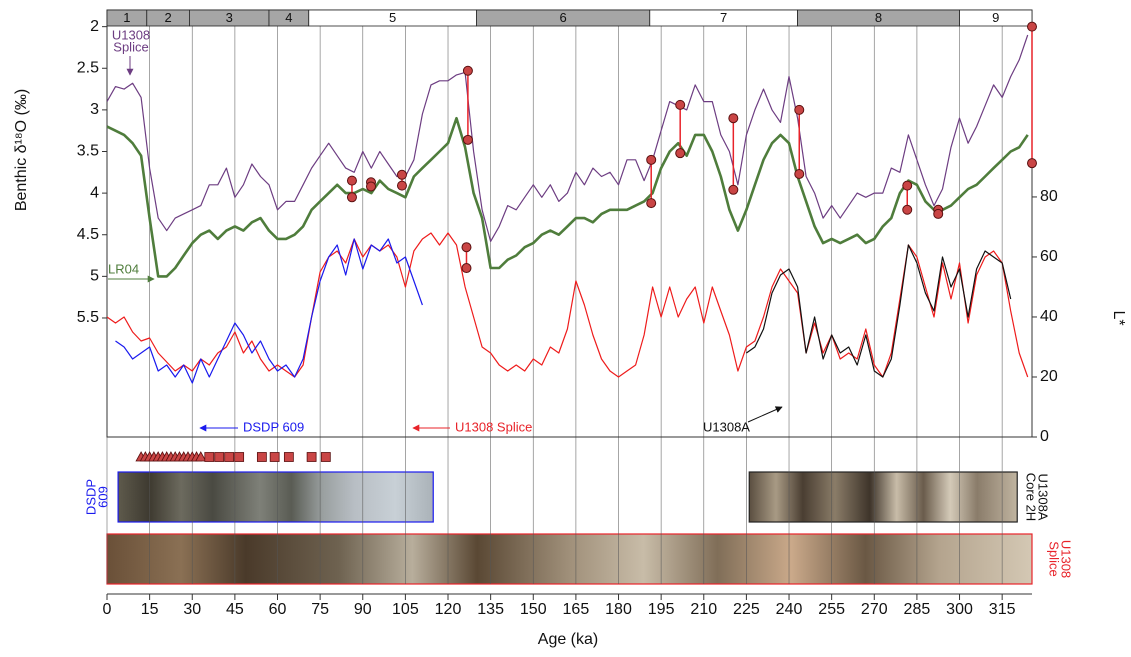 The height and width of the screenshot is (657, 1131). Describe the element at coordinates (229, 17) in the screenshot. I see `mis-label: 3` at that location.